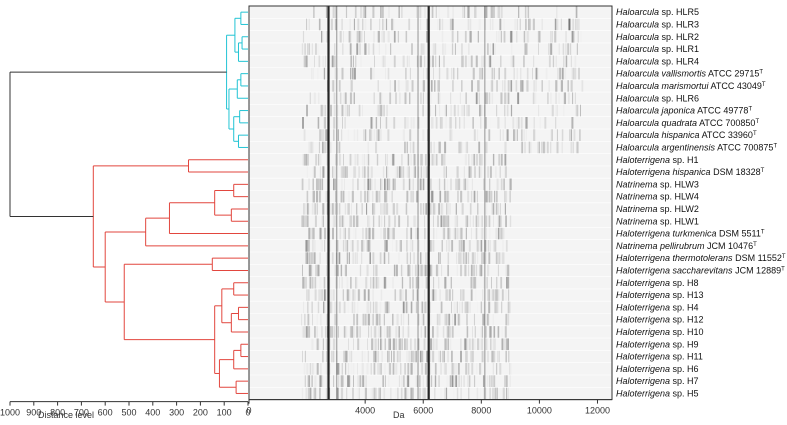 This screenshot has width=787, height=425. Describe the element at coordinates (687, 295) in the screenshot. I see `strain-id: sp. H13` at that location.